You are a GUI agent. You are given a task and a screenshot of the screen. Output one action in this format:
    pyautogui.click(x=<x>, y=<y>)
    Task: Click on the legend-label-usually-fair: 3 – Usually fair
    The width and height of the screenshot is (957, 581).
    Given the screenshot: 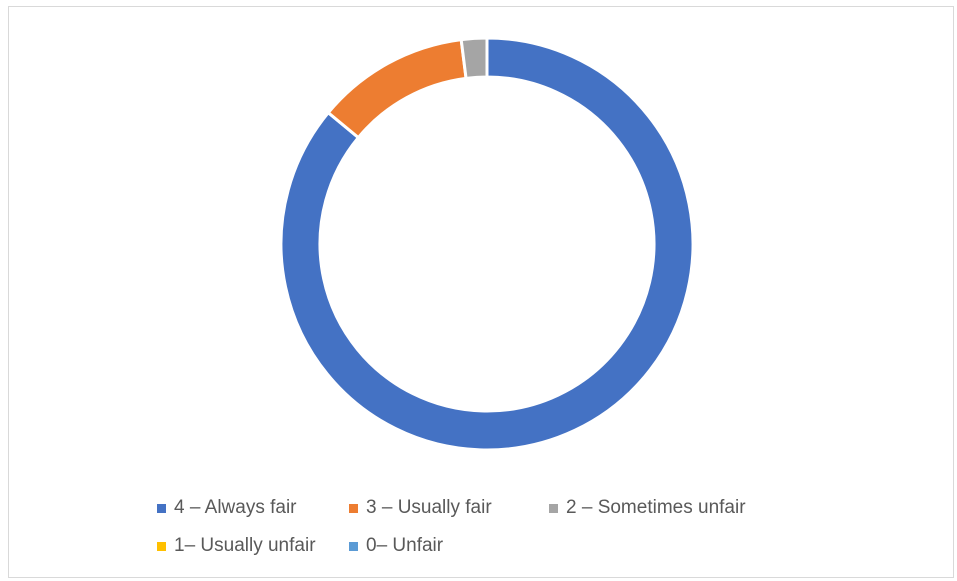 What is the action you would take?
    pyautogui.click(x=429, y=507)
    